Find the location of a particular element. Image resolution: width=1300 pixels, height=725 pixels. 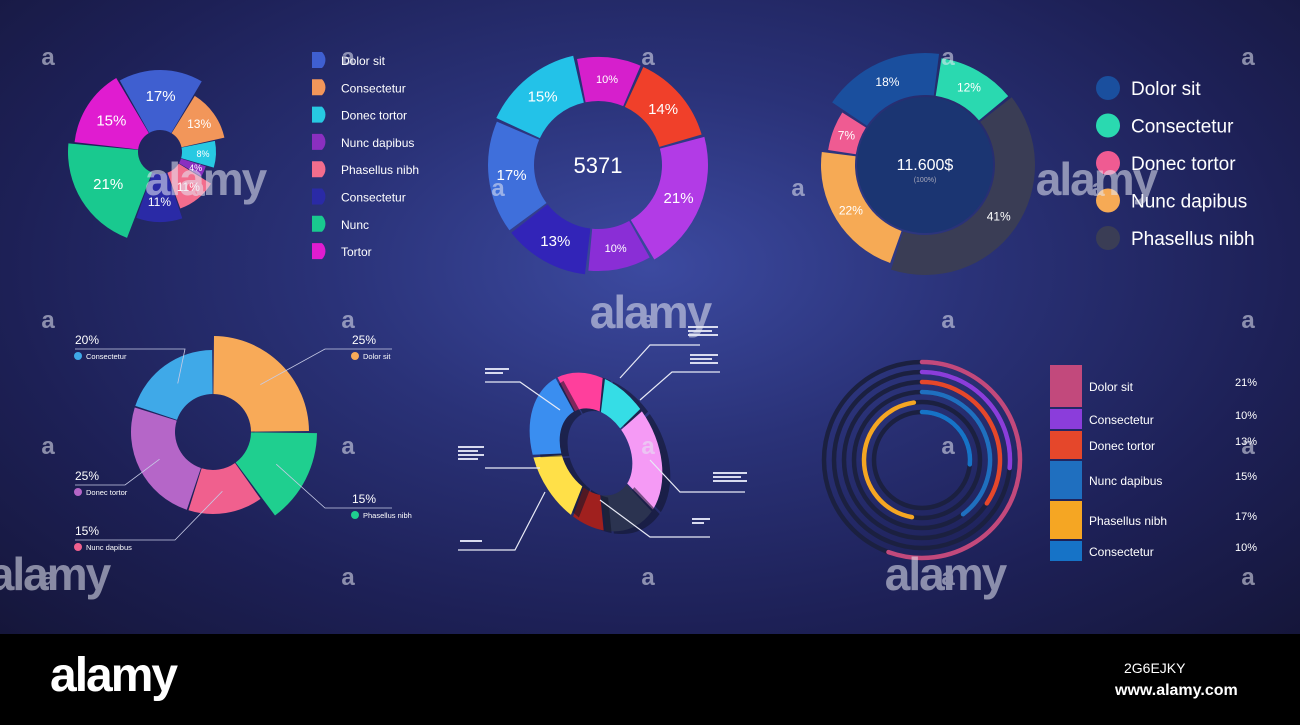

legend-label: Nunc is located at coordinates (355, 225).